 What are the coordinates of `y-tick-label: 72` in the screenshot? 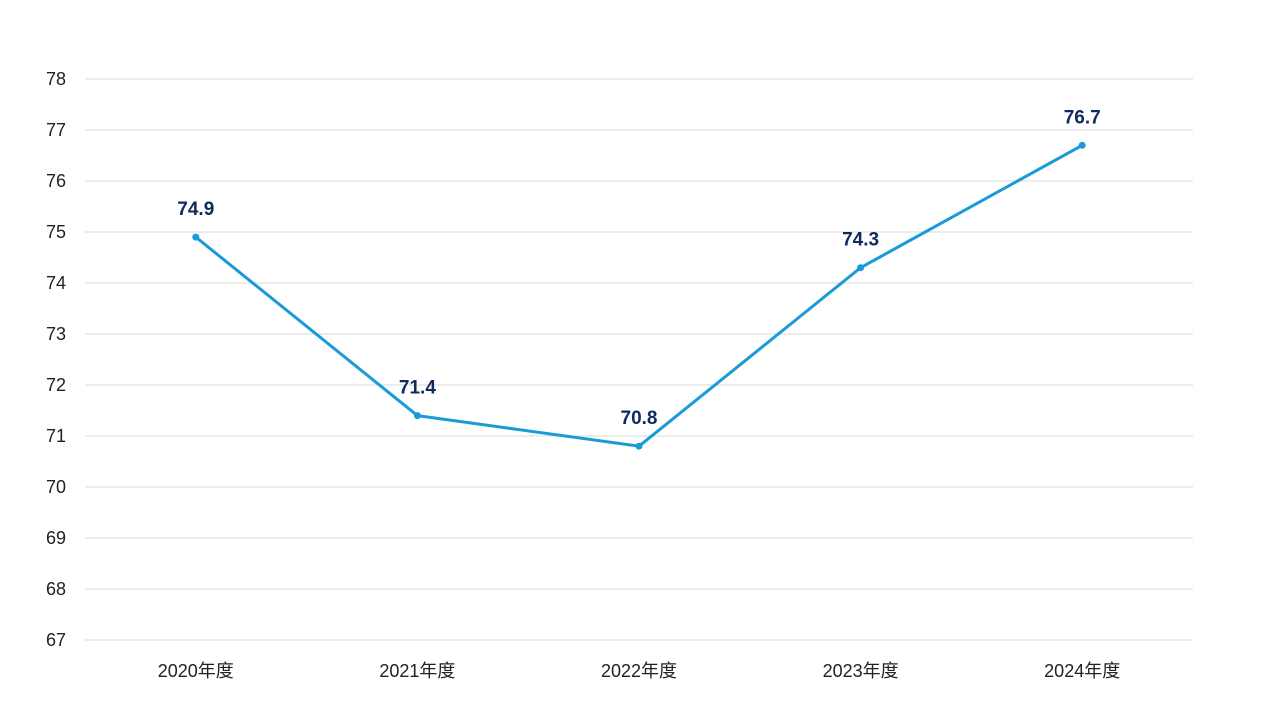 It's located at (56, 385).